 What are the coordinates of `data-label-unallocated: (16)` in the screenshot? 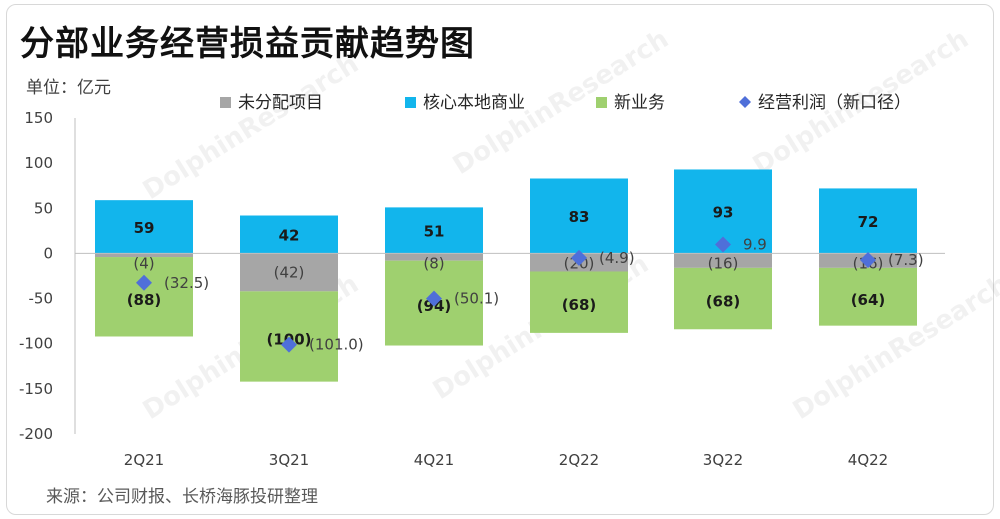 It's located at (723, 263).